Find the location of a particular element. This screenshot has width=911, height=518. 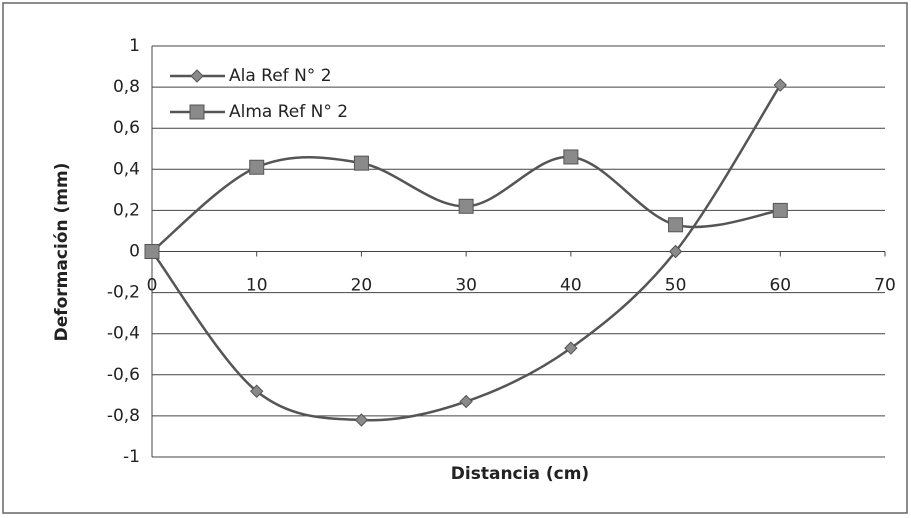

x-tick-label: 40 is located at coordinates (571, 286).